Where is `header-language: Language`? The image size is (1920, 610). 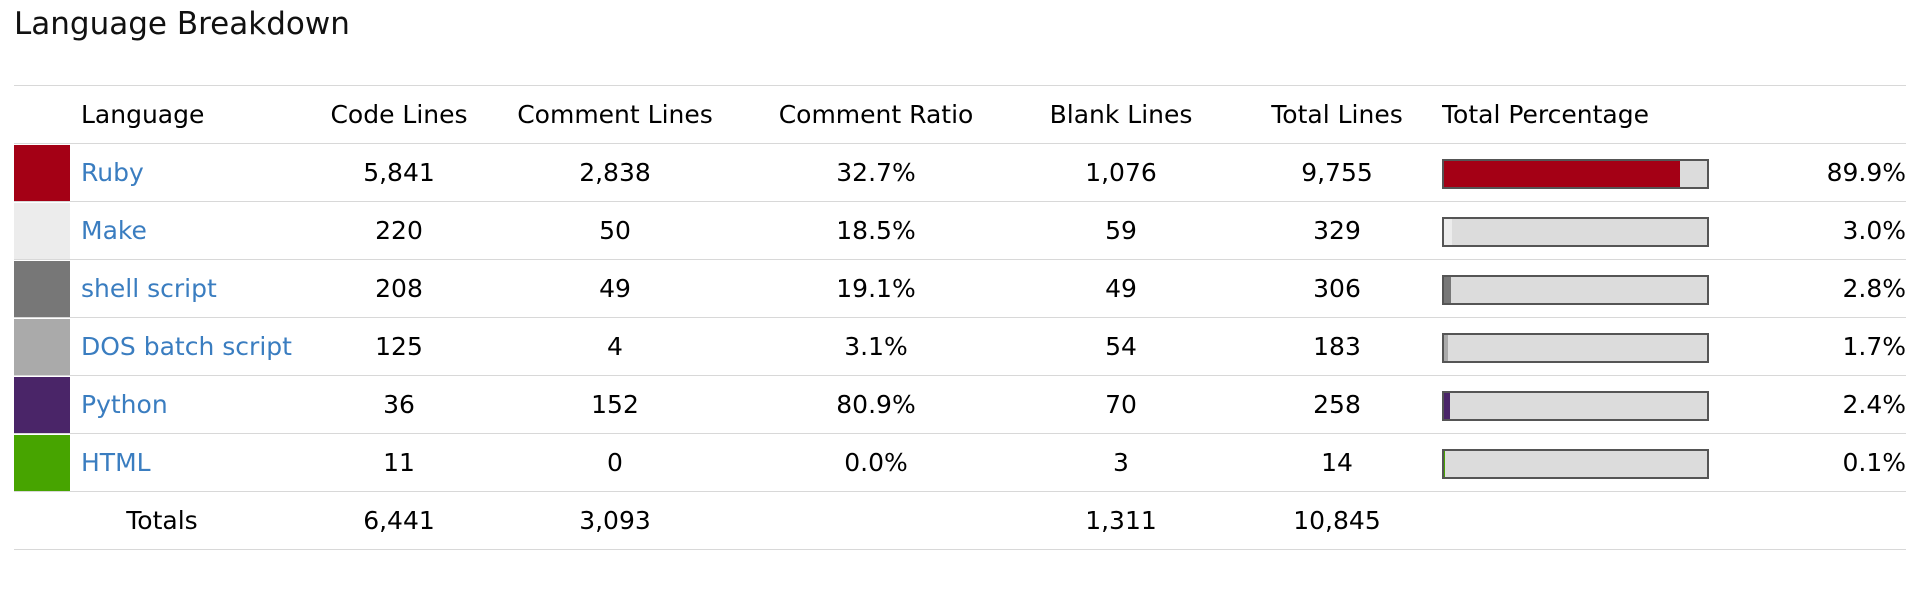
header-language: Language is located at coordinates (190, 114).